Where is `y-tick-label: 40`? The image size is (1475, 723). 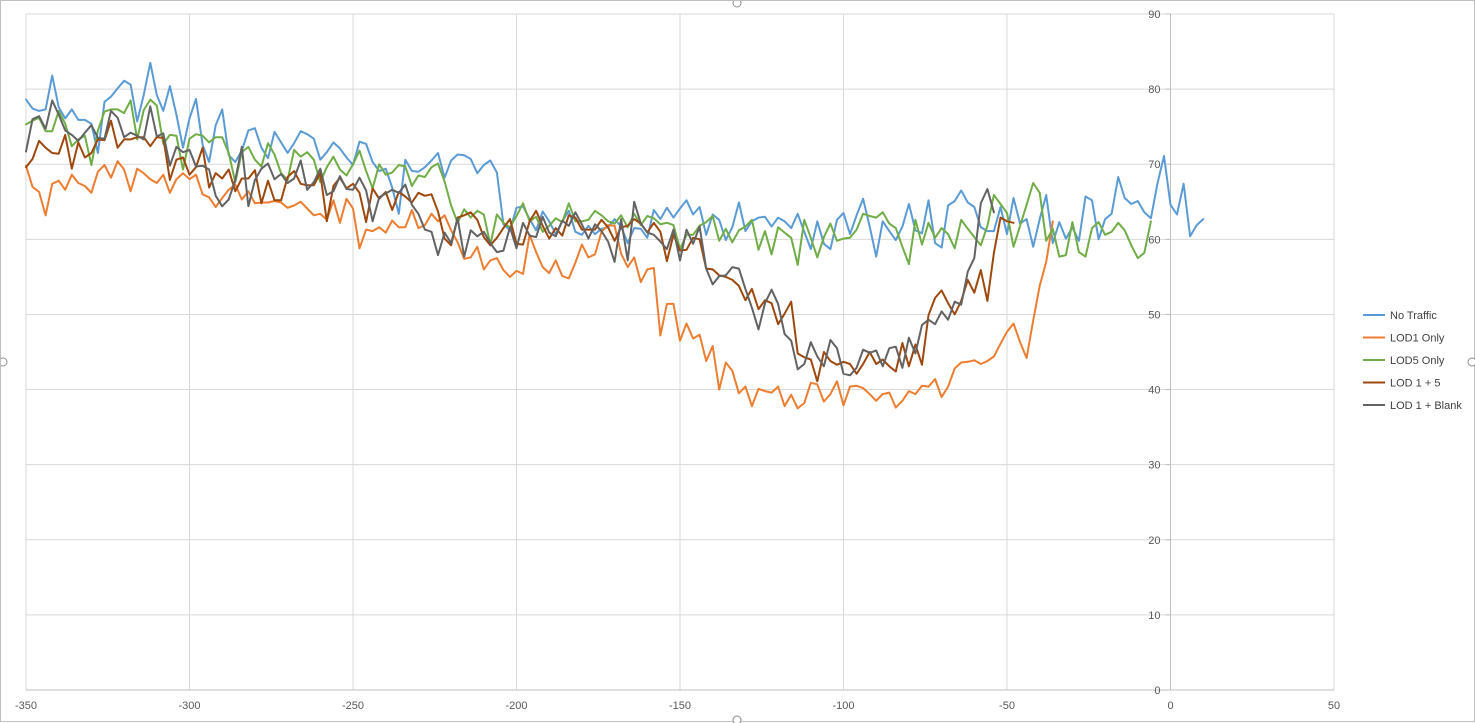
y-tick-label: 40 is located at coordinates (1154, 391).